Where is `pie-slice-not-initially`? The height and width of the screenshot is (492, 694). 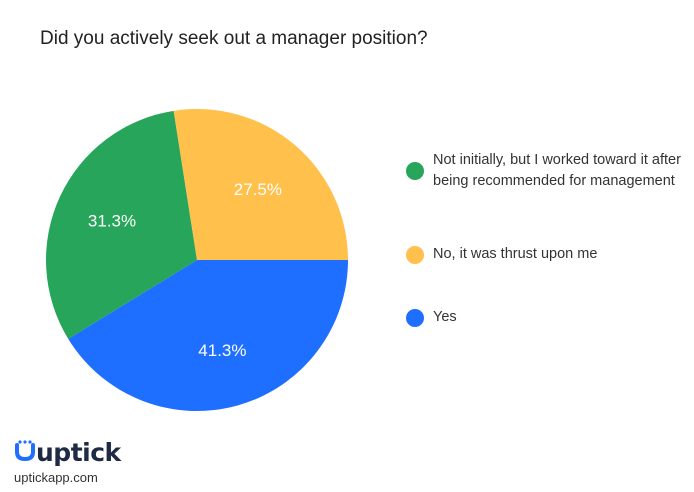 pie-slice-not-initially is located at coordinates (121, 224).